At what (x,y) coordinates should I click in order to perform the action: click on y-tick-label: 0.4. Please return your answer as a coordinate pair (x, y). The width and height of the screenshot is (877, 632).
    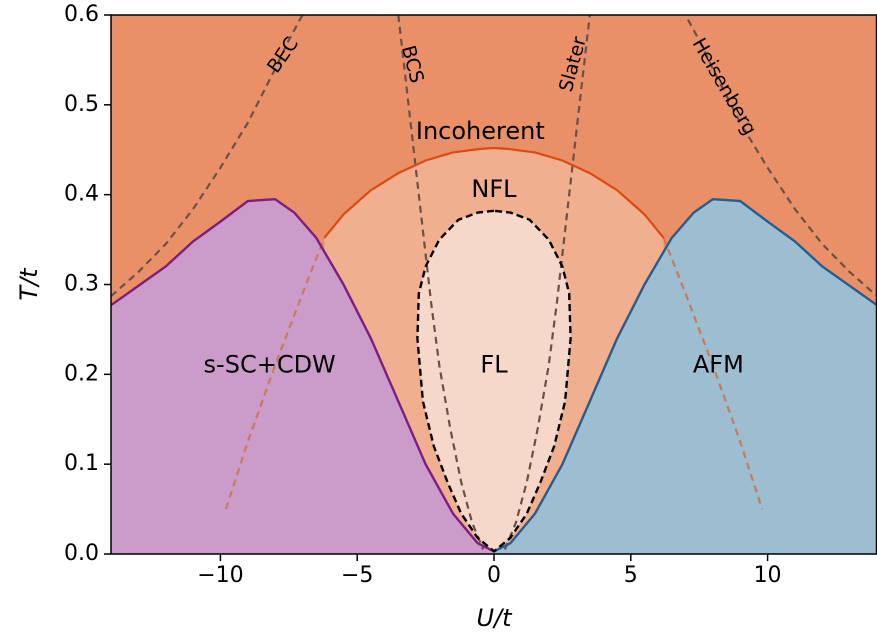
    Looking at the image, I should click on (81, 194).